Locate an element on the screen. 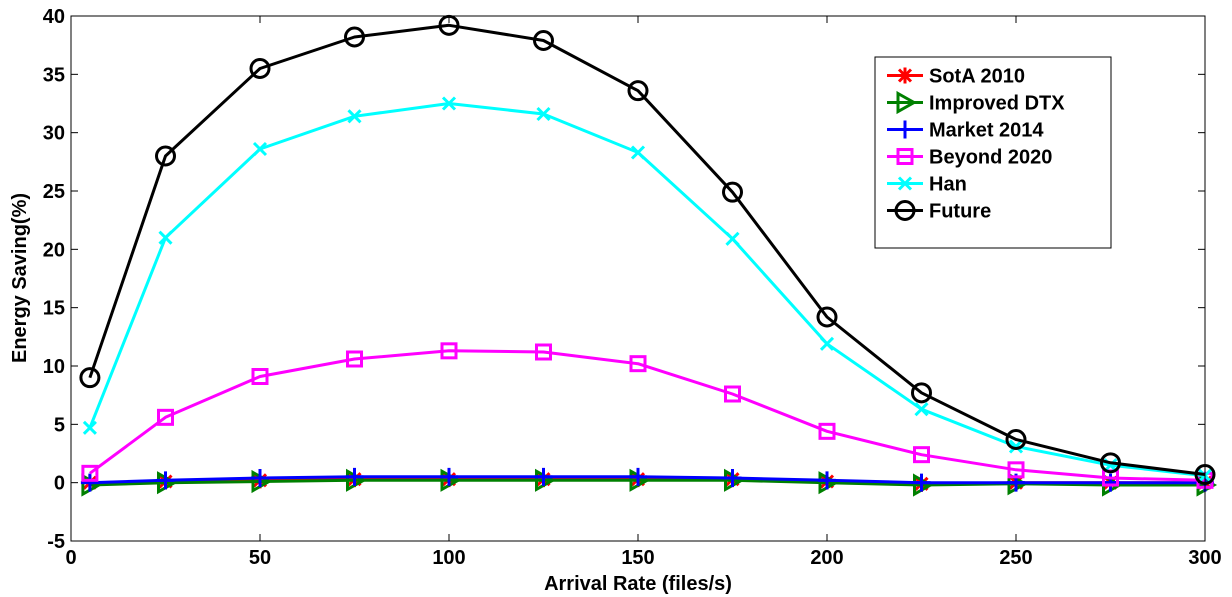 The width and height of the screenshot is (1232, 597). series-market-2014 is located at coordinates (647, 479).